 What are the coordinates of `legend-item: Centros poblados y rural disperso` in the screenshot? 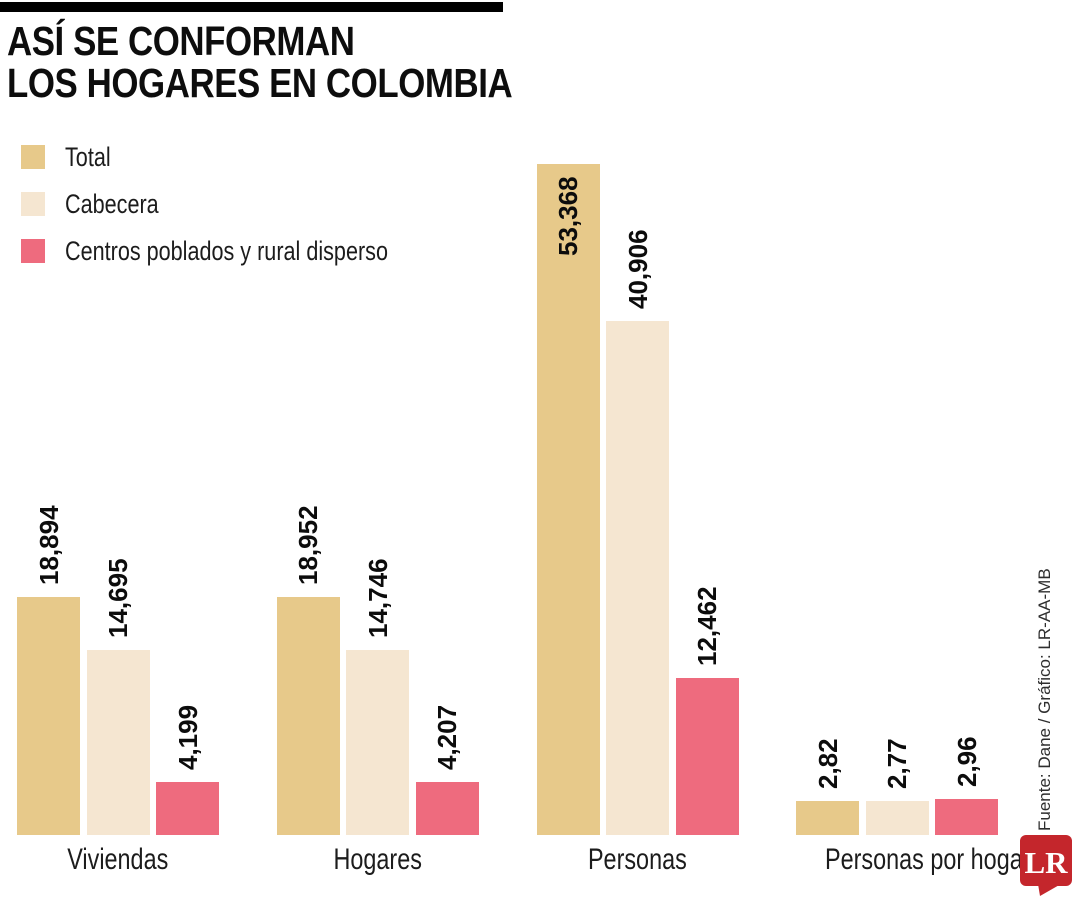 It's located at (245, 251).